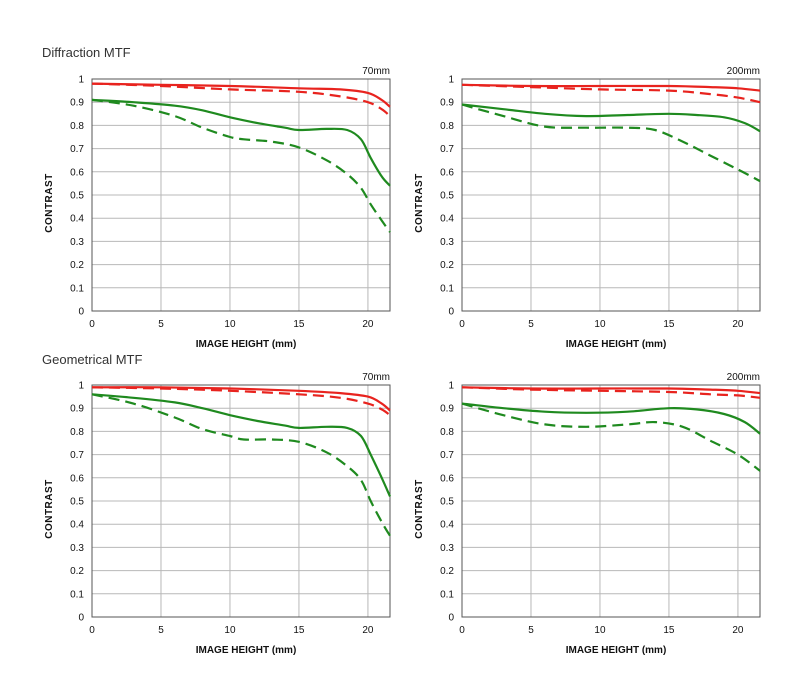 This screenshot has width=800, height=699. I want to click on diffraction-mtf-title: Diffraction MTF, so click(86, 52).